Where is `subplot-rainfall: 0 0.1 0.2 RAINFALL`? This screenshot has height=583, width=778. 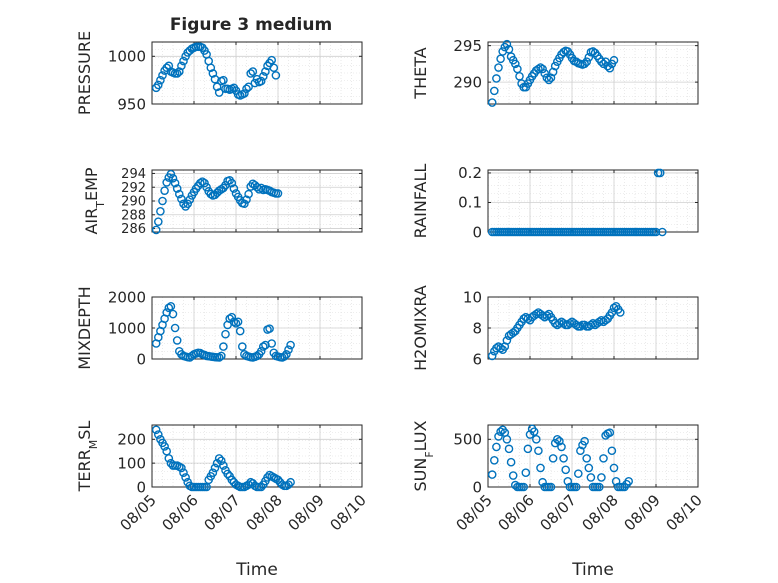
subplot-rainfall: 0 0.1 0.2 RAINFALL is located at coordinates (555, 202).